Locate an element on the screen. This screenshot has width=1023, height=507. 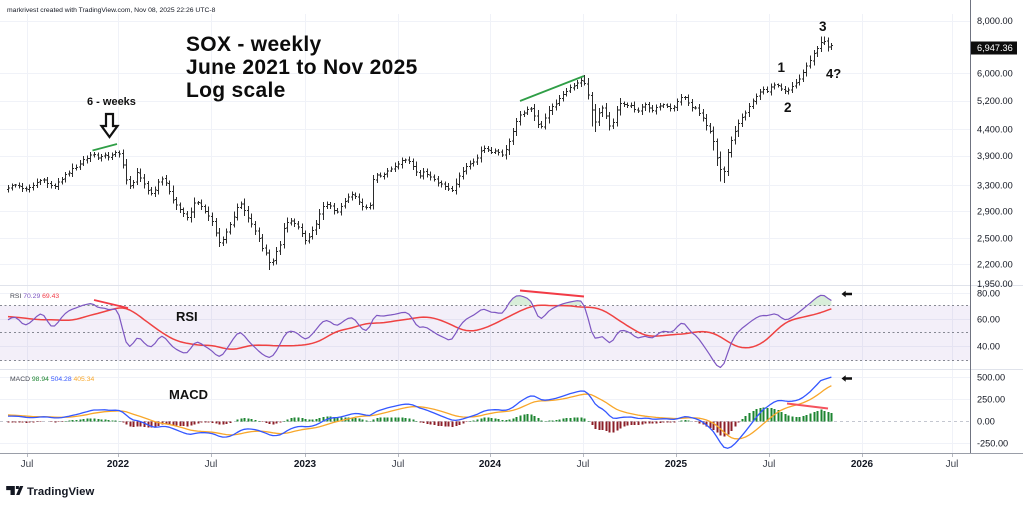
svg-text: 6 - weeks is located at coordinates (111, 102).